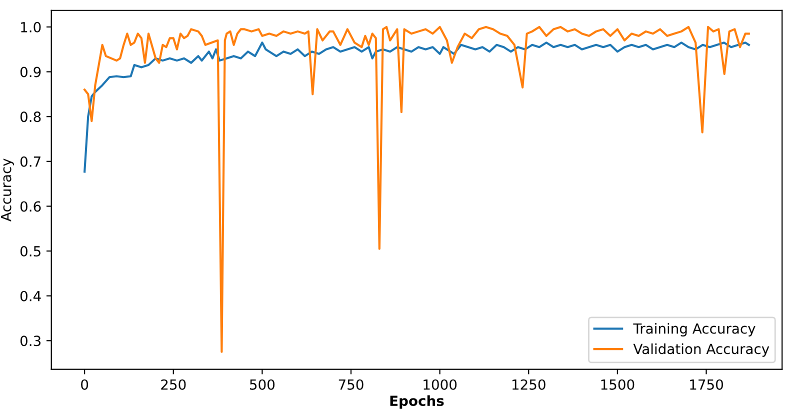 The width and height of the screenshot is (790, 415). What do you see at coordinates (440, 384) in the screenshot?
I see `x-tick-label: 1000` at bounding box center [440, 384].